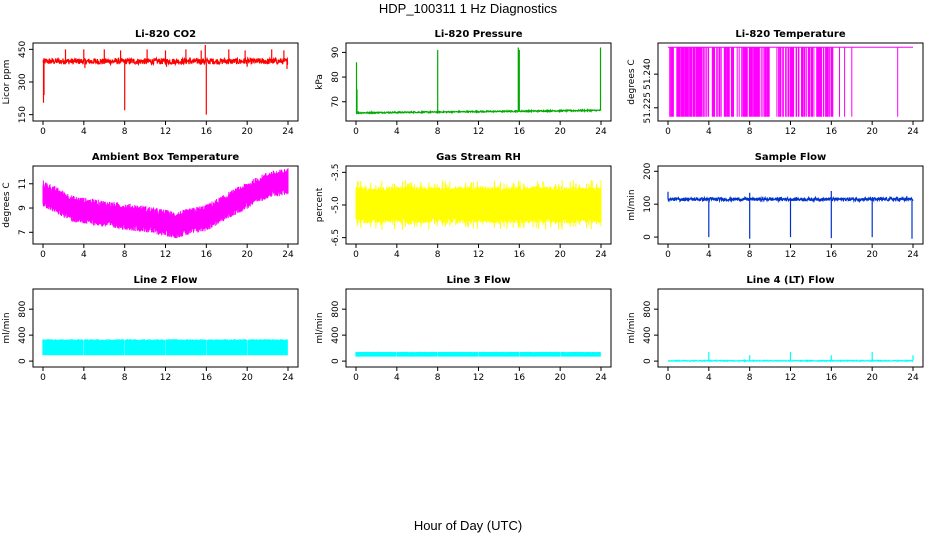 Image resolution: width=936 pixels, height=540 pixels. I want to click on plot-frame, so click(478, 82).